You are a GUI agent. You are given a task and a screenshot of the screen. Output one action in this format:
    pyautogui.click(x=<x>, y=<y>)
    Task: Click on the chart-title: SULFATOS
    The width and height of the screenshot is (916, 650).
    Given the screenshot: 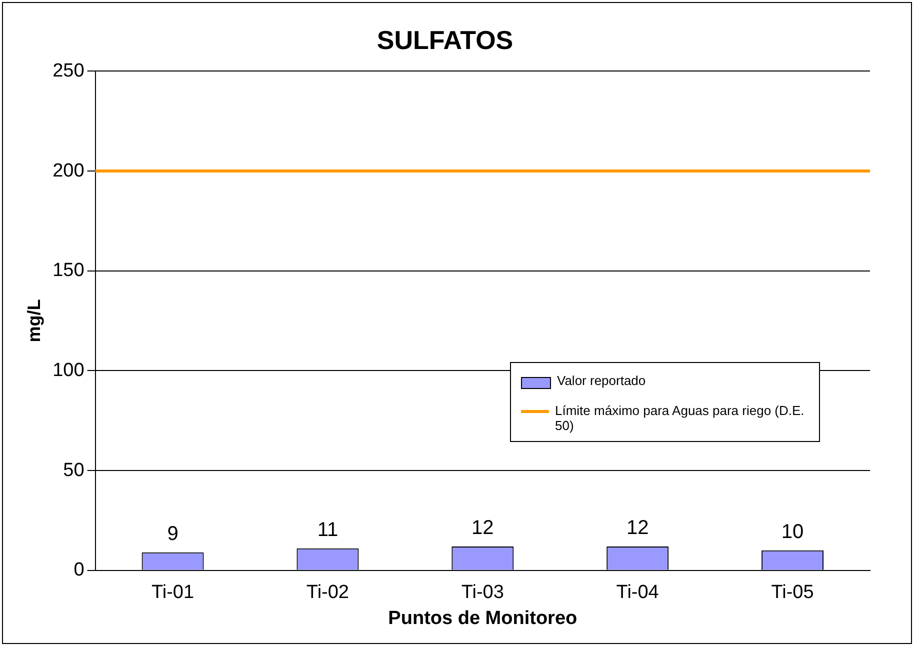 What is the action you would take?
    pyautogui.click(x=445, y=39)
    